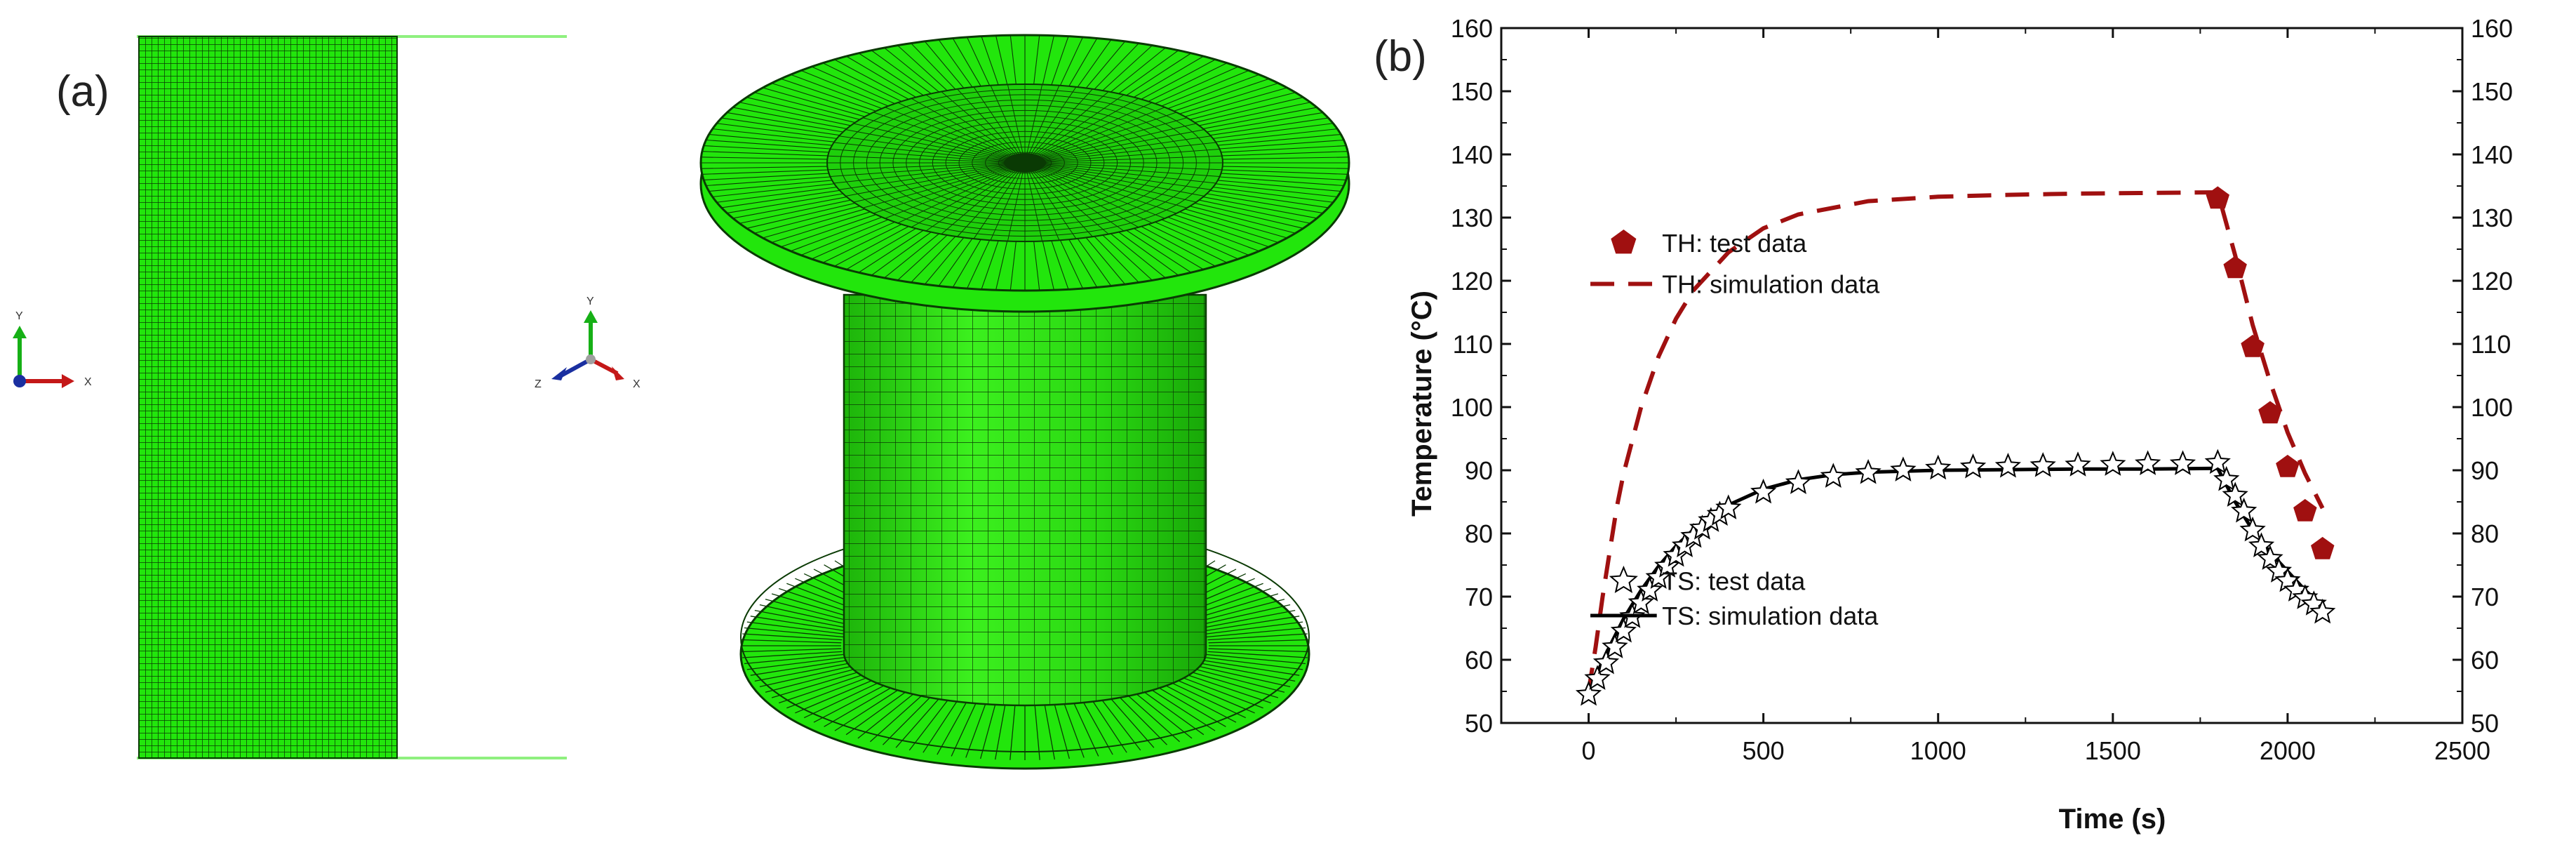 This screenshot has width=2576, height=850. I want to click on panel-a-label: (a), so click(82, 92).